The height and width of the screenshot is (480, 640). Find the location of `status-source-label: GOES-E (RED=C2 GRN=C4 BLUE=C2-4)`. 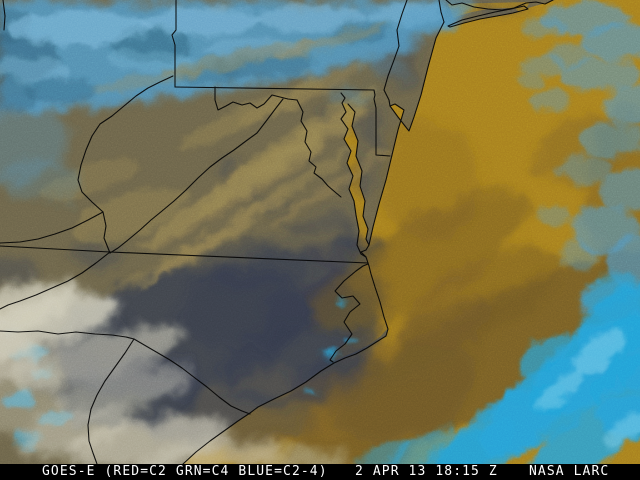

status-source-label: GOES-E (RED=C2 GRN=C4 BLUE=C2-4) is located at coordinates (185, 471).